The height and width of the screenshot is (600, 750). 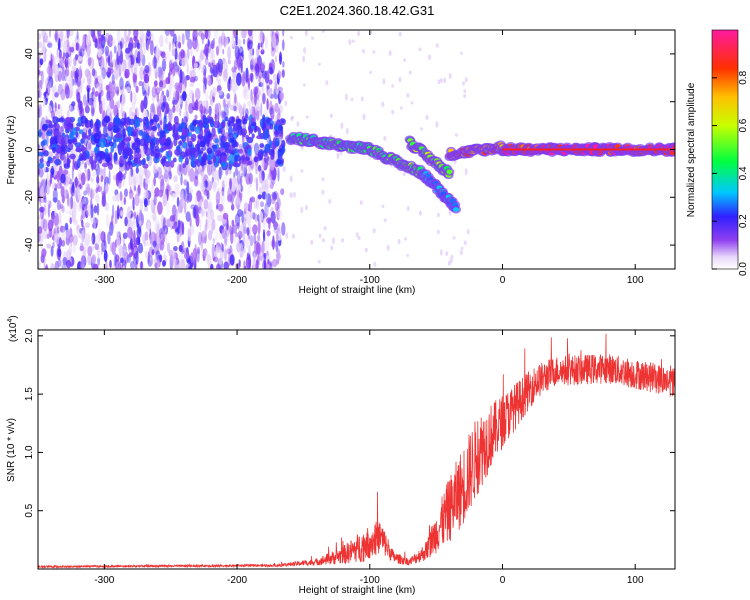 I want to click on snr-y-tick-label: 2.0, so click(x=29, y=335).